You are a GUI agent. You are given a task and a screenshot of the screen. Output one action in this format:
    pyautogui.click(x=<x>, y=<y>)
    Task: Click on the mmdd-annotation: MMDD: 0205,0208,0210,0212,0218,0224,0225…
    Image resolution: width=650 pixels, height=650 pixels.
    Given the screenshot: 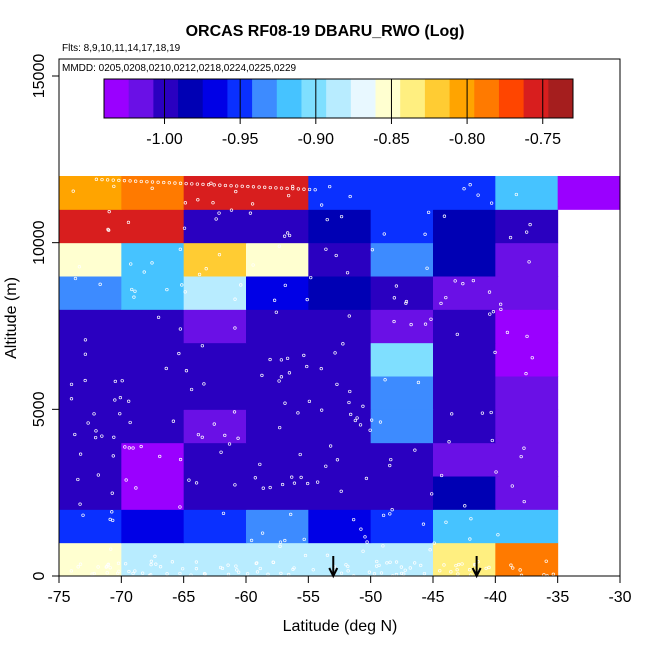 What is the action you would take?
    pyautogui.click(x=179, y=68)
    